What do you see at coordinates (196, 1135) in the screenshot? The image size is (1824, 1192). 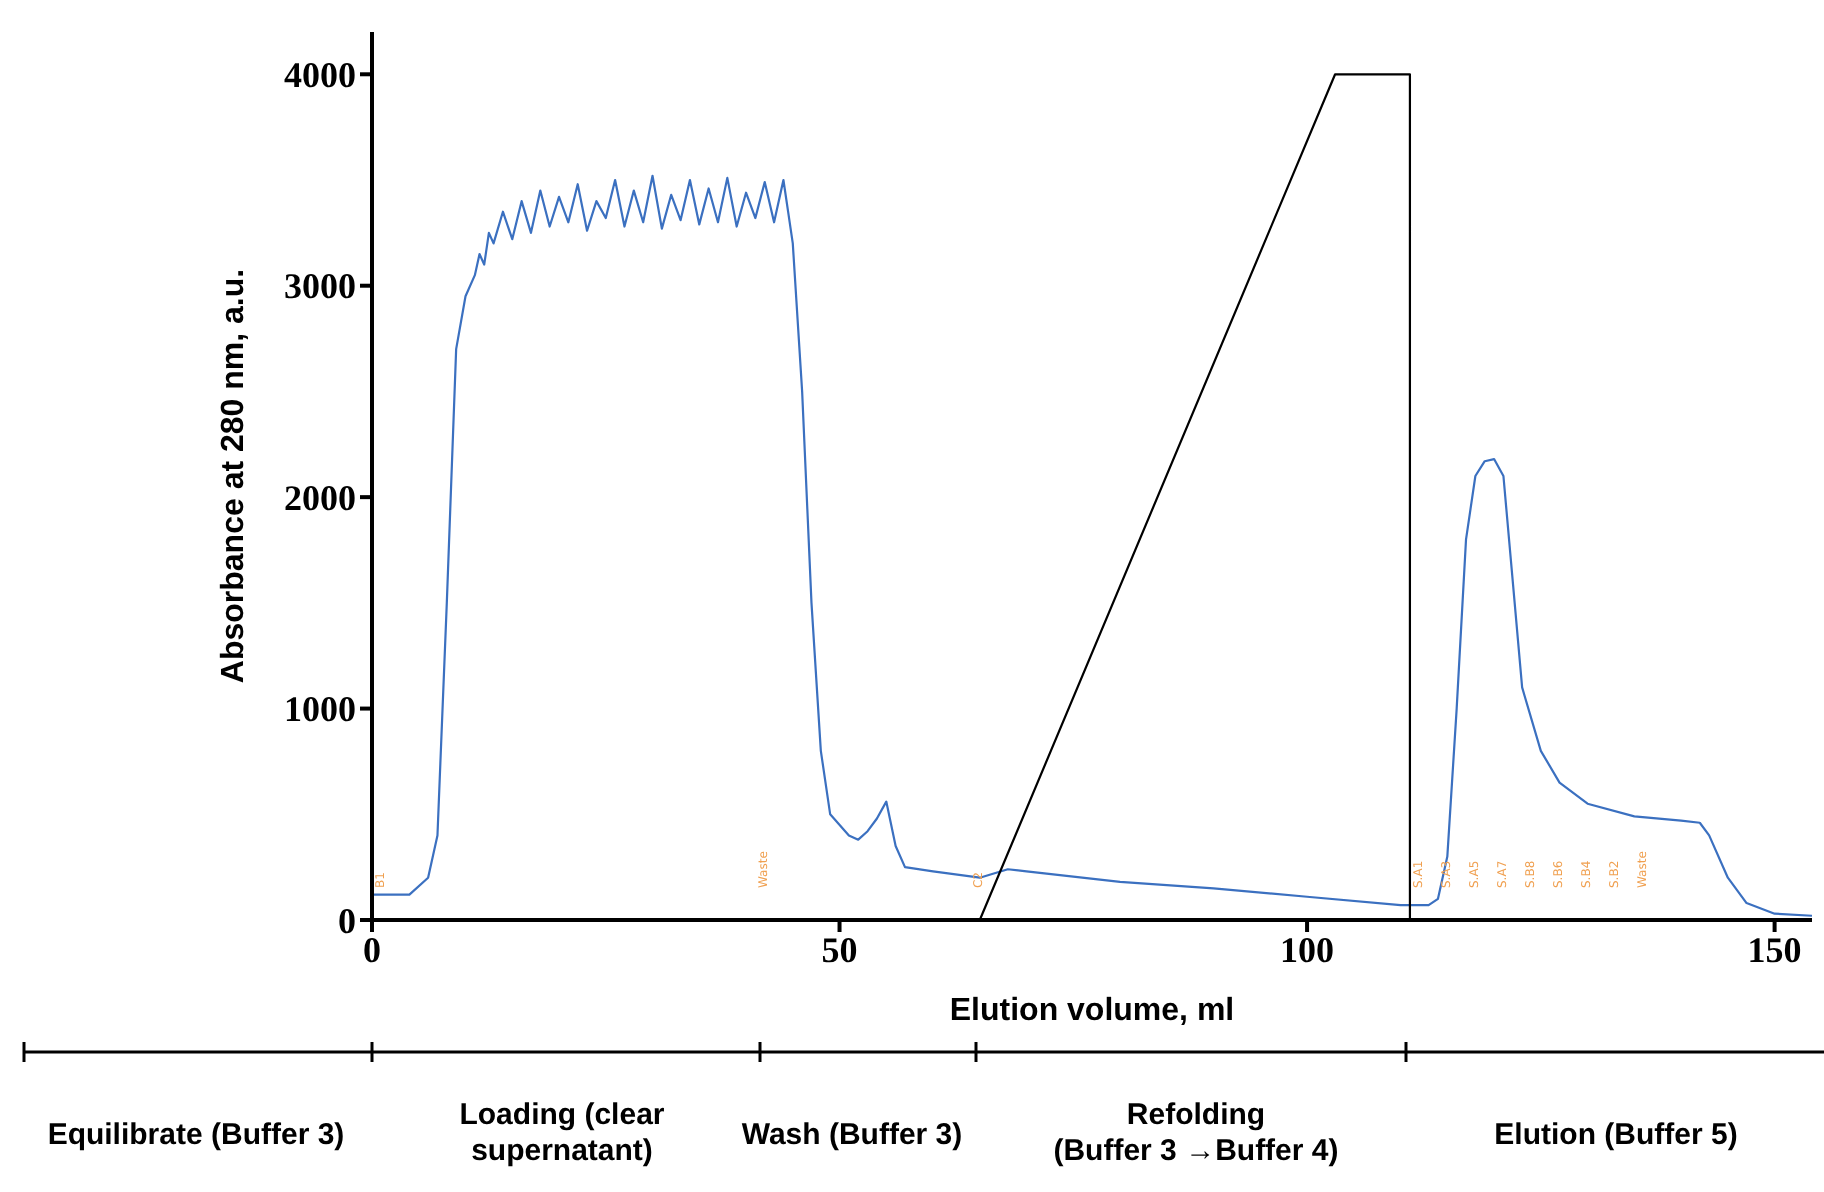 I see `text: Equilibrate (Buffer 3)` at bounding box center [196, 1135].